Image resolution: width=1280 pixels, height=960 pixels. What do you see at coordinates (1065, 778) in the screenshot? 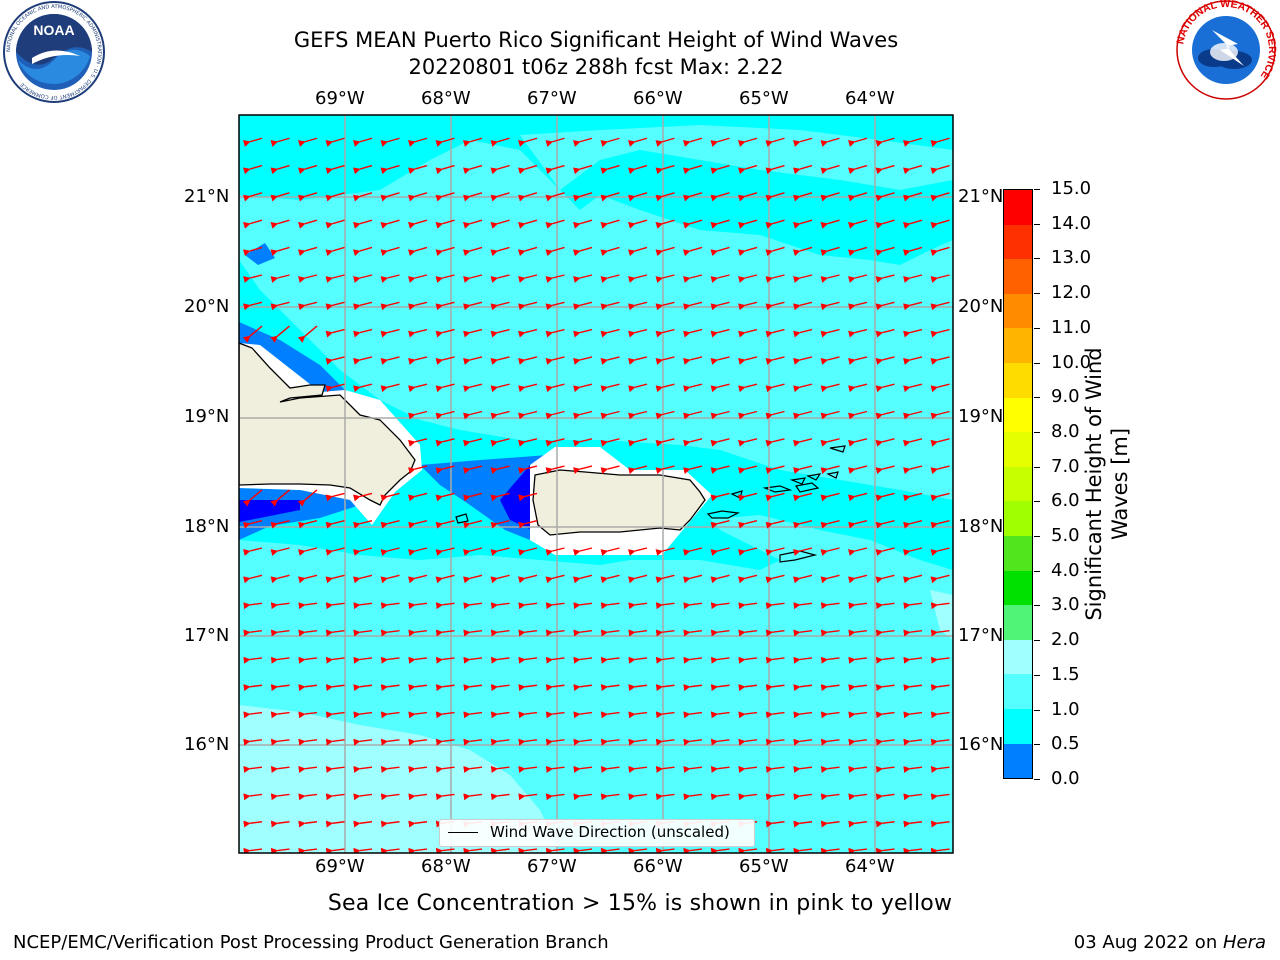
I see `colorbar-tick-label: 0.0` at bounding box center [1065, 778].